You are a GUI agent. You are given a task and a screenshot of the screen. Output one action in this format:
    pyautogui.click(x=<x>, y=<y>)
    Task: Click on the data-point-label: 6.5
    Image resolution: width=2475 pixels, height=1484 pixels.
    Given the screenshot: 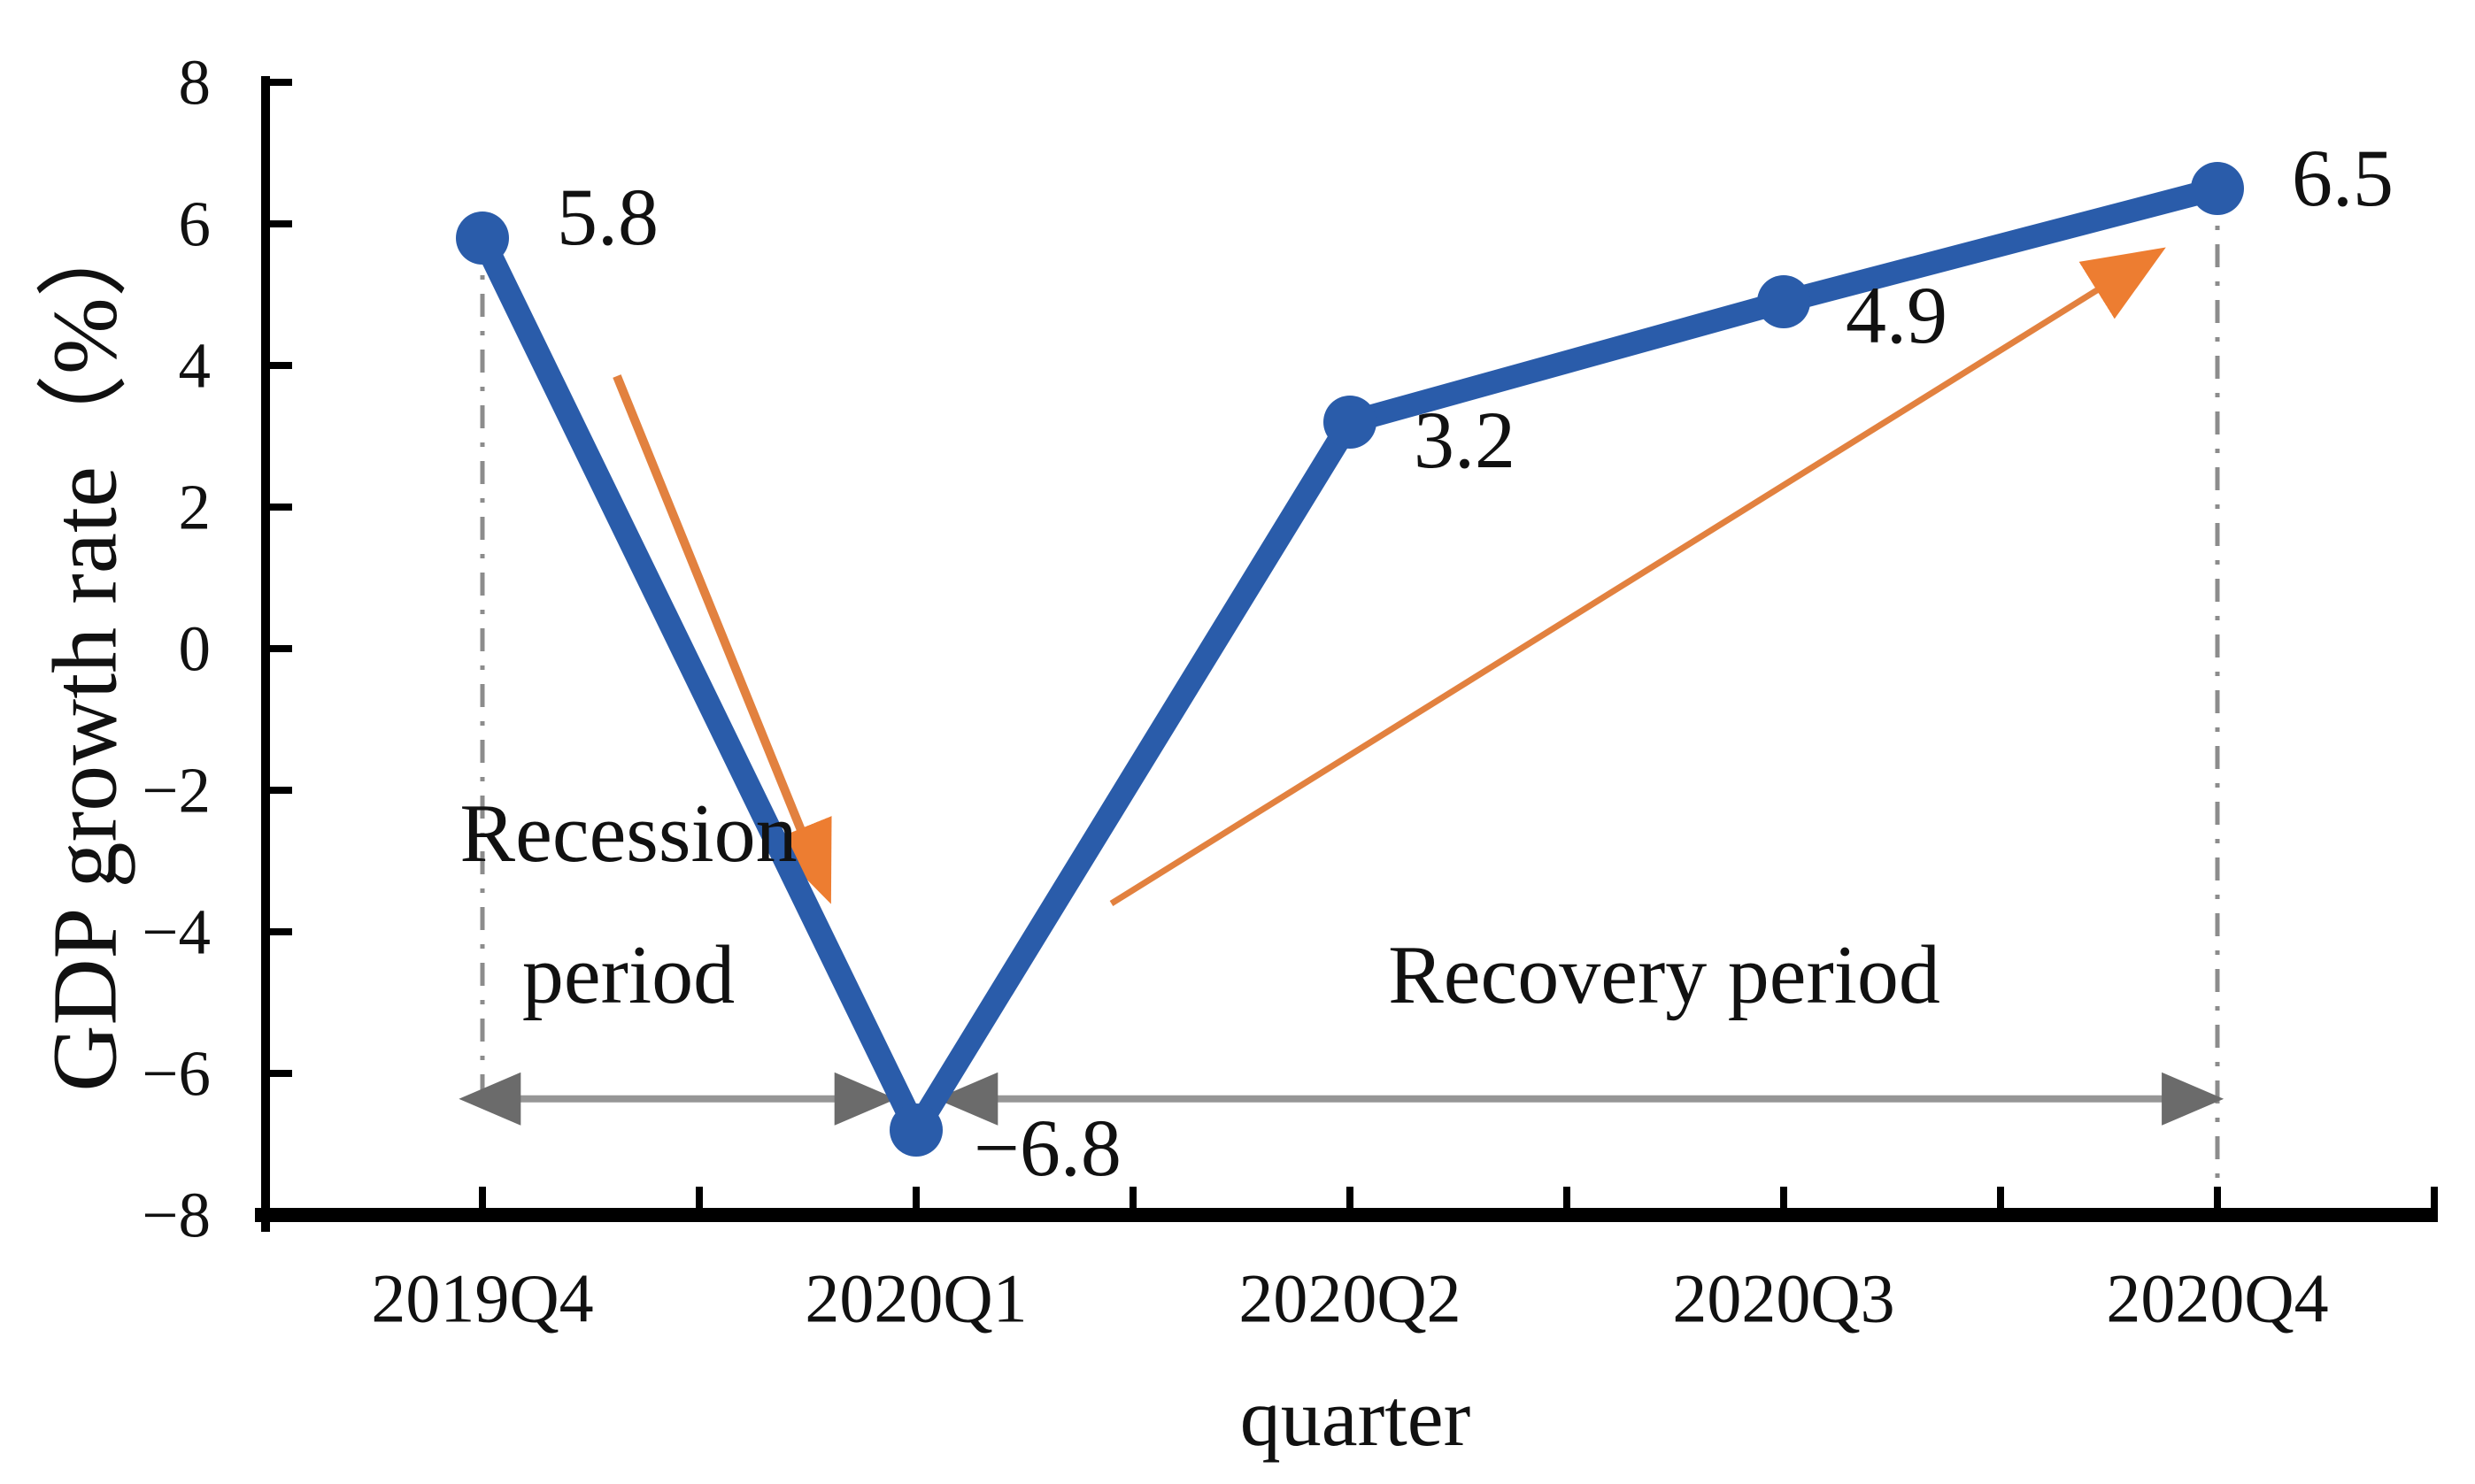 What is the action you would take?
    pyautogui.click(x=2343, y=178)
    